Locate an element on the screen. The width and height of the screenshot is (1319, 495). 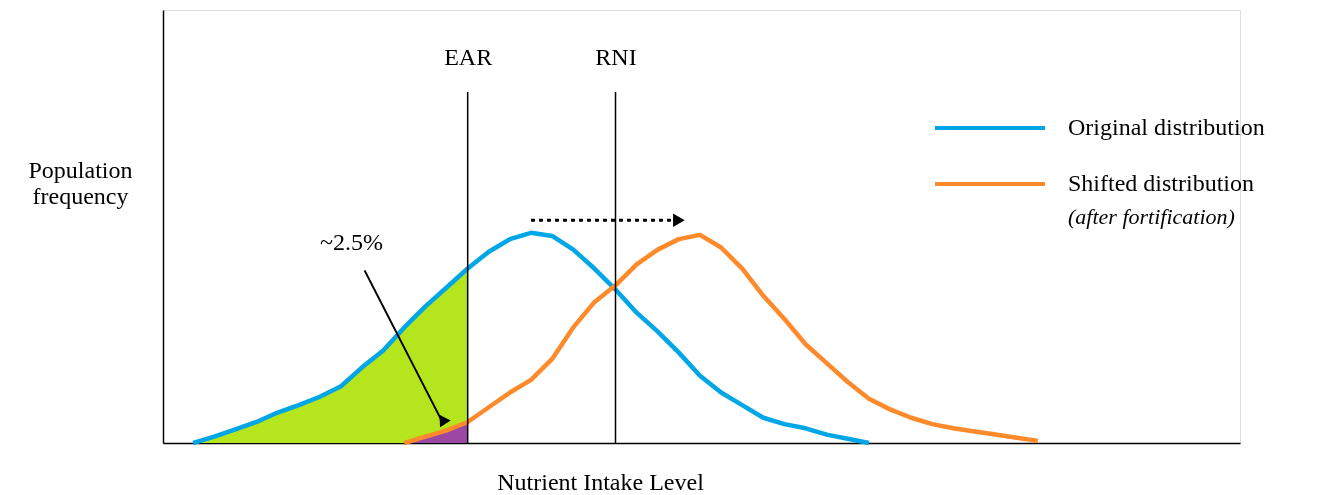
x-axis-title: Nutrient Intake Level is located at coordinates (601, 481).